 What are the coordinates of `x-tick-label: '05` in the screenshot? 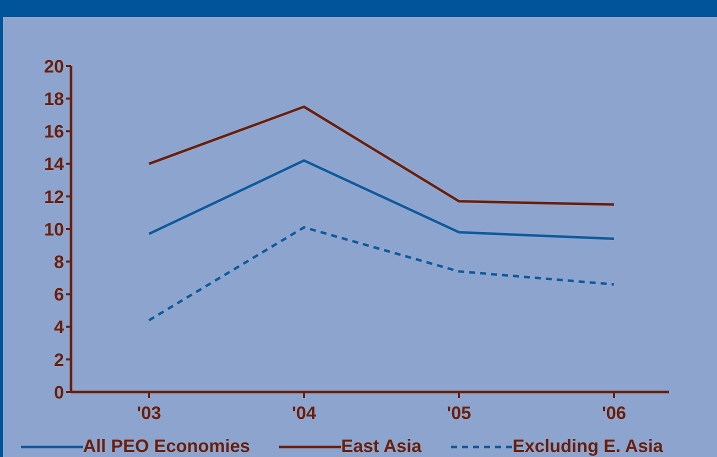 It's located at (459, 412).